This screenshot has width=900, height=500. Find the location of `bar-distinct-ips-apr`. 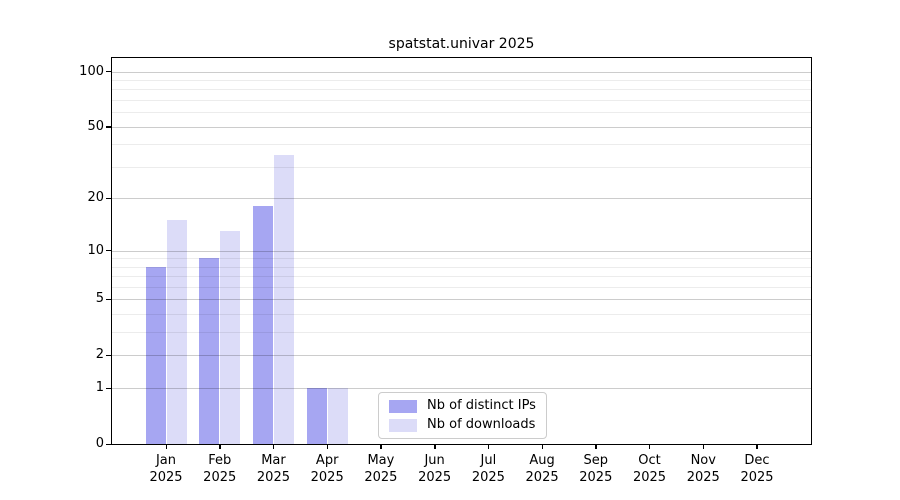

bar-distinct-ips-apr is located at coordinates (316, 416).